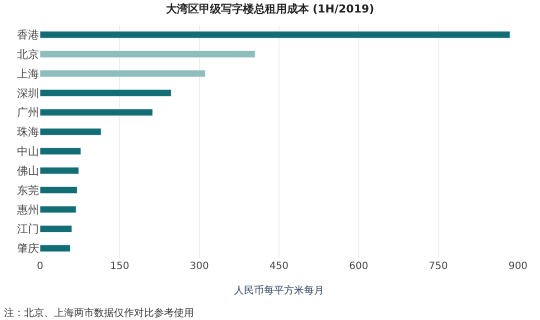 Image resolution: width=540 pixels, height=320 pixels. Describe the element at coordinates (279, 266) in the screenshot. I see `x-tick-label: 450` at that location.